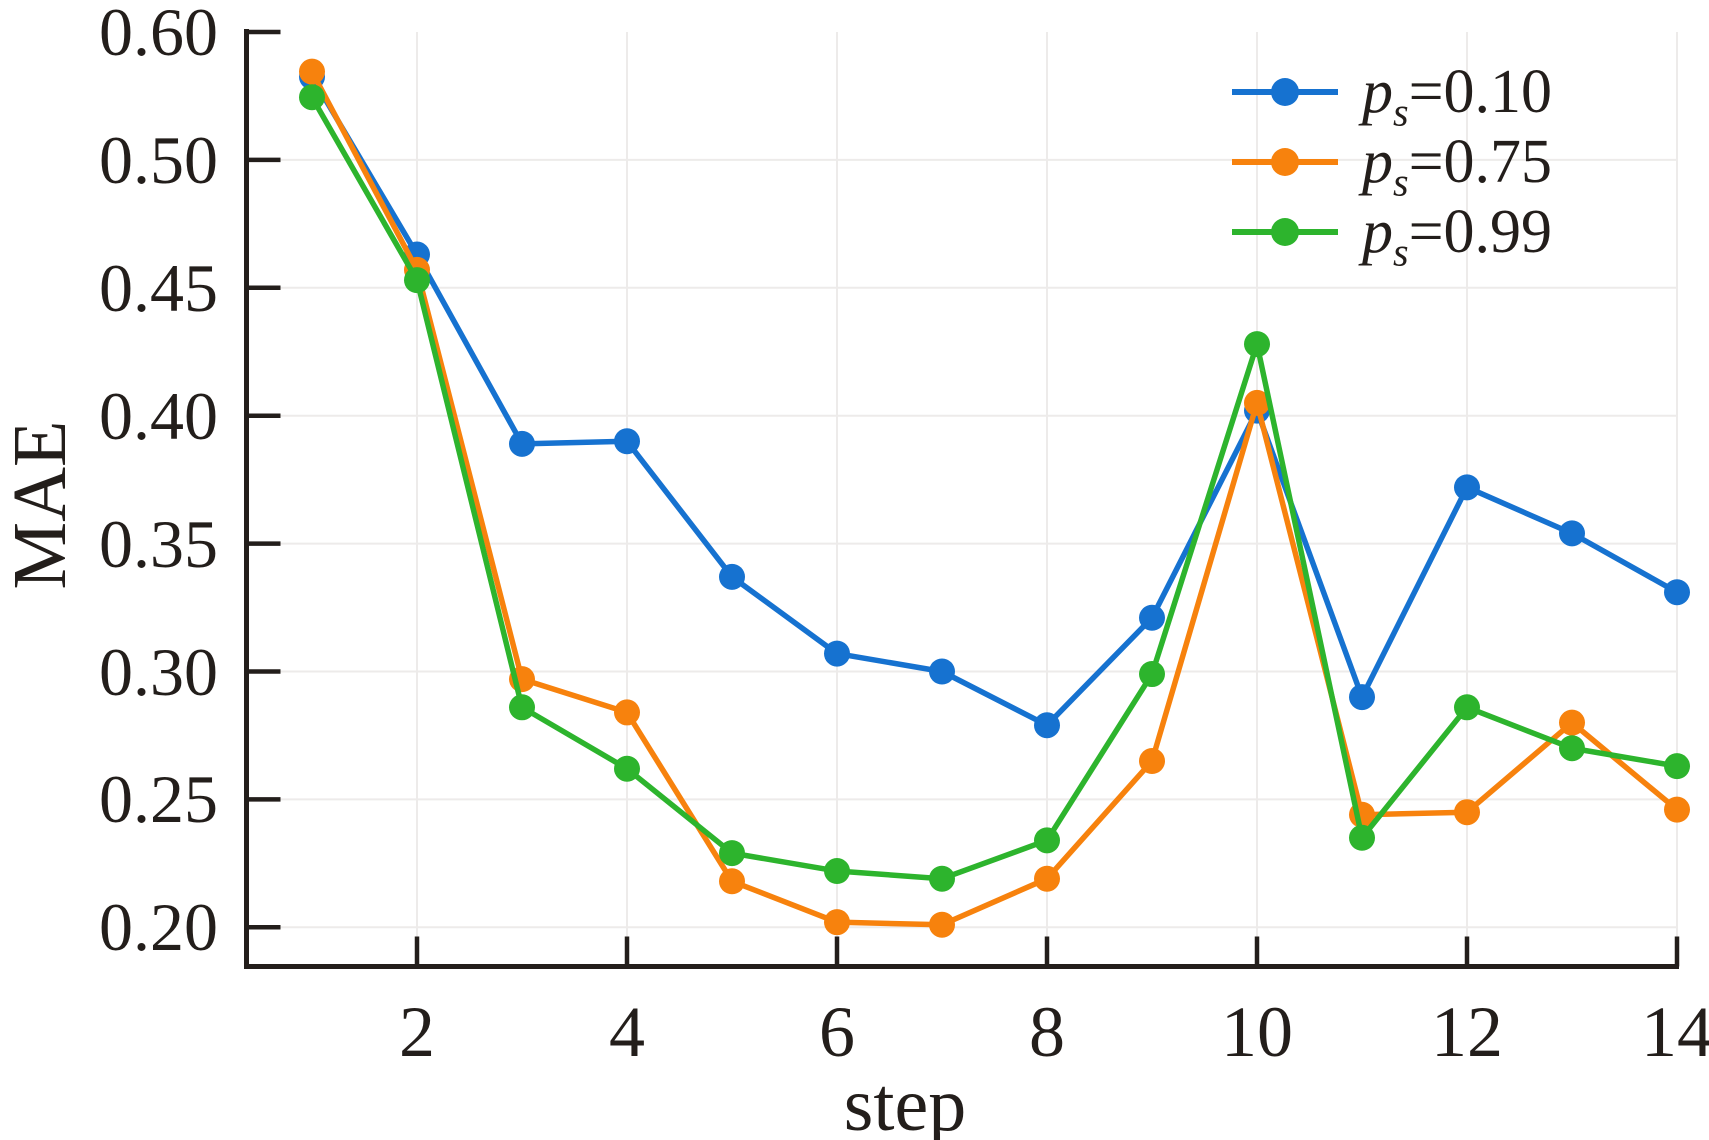 The width and height of the screenshot is (1709, 1140). What do you see at coordinates (1457, 236) in the screenshot?
I see `legend-label: ps=0.99` at bounding box center [1457, 236].